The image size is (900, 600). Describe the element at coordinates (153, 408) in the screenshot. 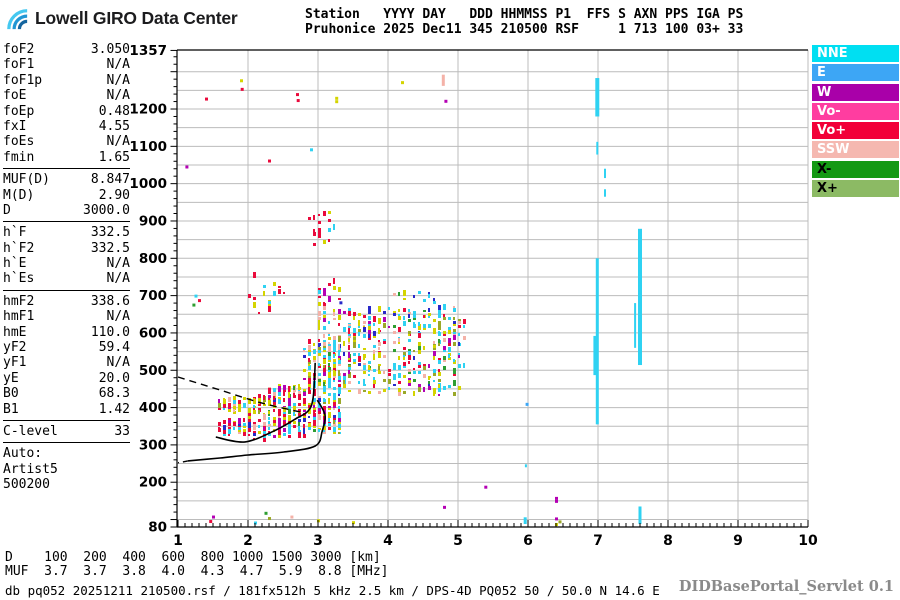

I see `y-axis-label: 400` at that location.